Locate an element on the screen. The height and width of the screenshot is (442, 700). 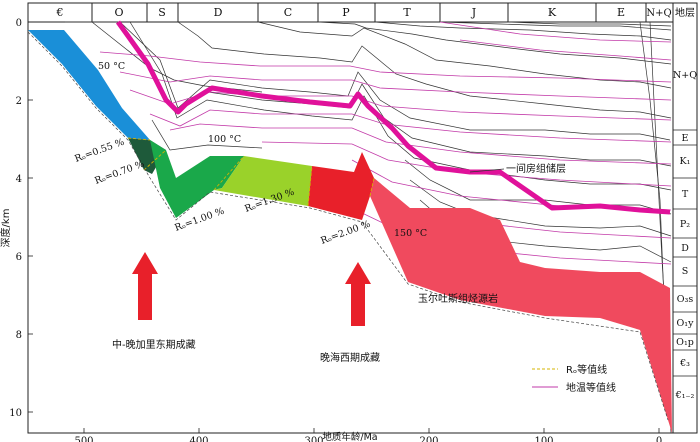
accumulation-arrows is located at coordinates (251, 289).